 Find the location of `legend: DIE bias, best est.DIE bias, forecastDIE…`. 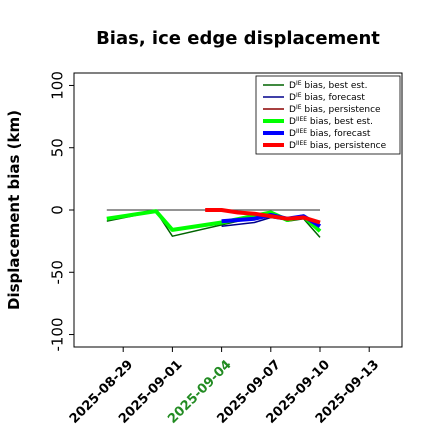

legend: DIE bias, best est.DIE bias, forecastDIE… is located at coordinates (328, 115).